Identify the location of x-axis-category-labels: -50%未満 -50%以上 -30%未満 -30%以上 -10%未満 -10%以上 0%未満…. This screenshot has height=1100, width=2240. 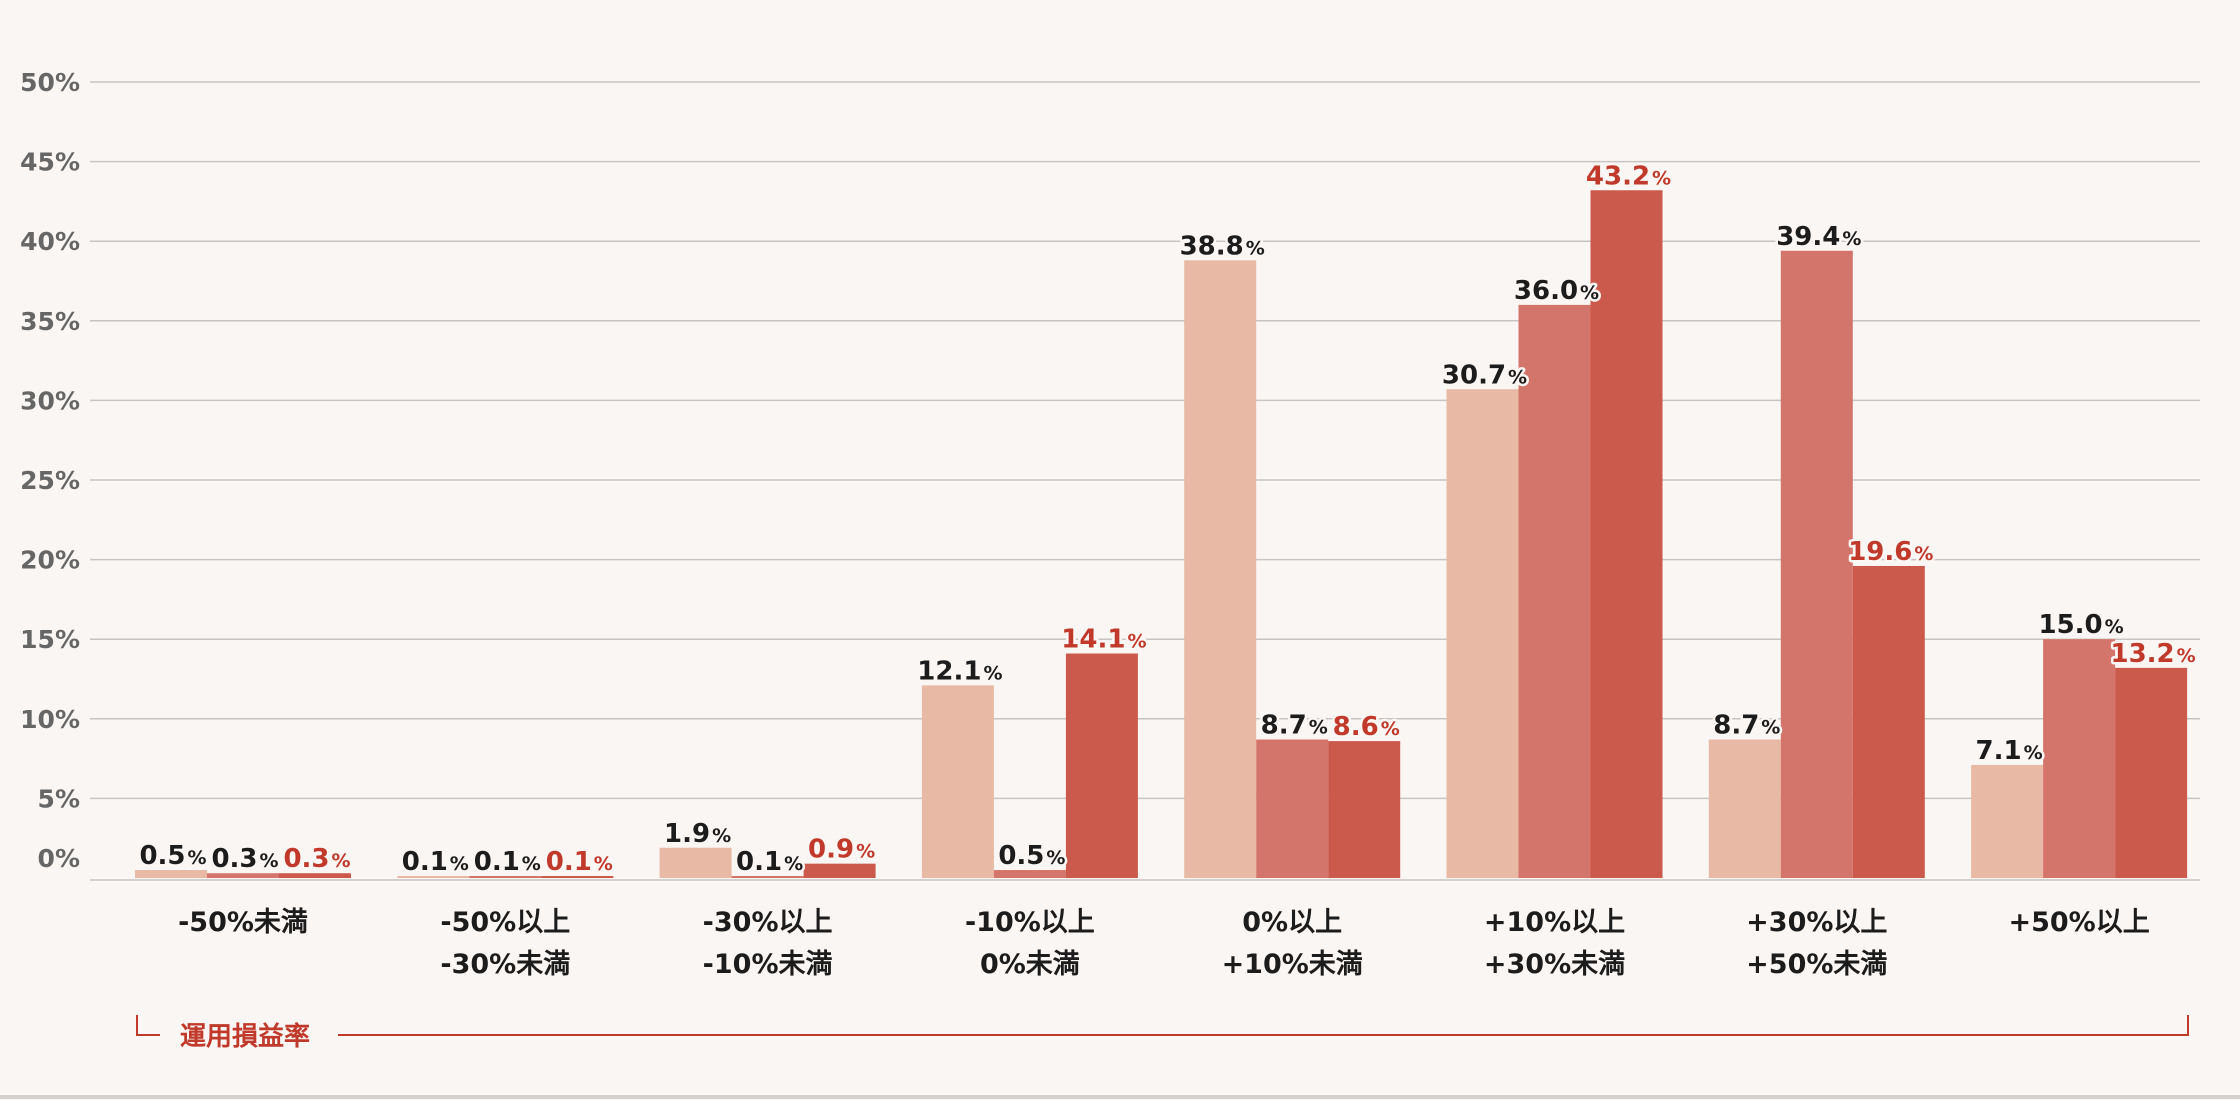
(1164, 943).